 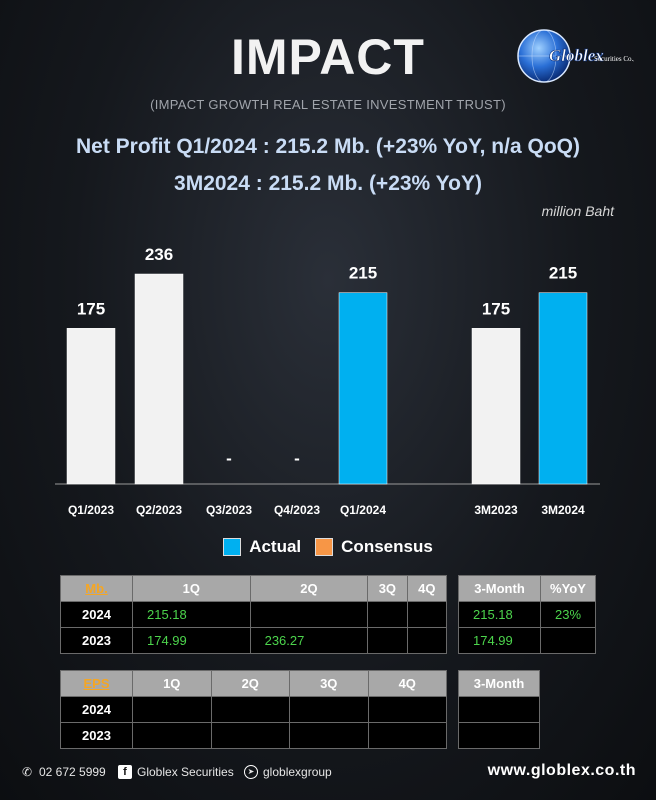 I want to click on summary-cell: 23%, so click(x=568, y=614).